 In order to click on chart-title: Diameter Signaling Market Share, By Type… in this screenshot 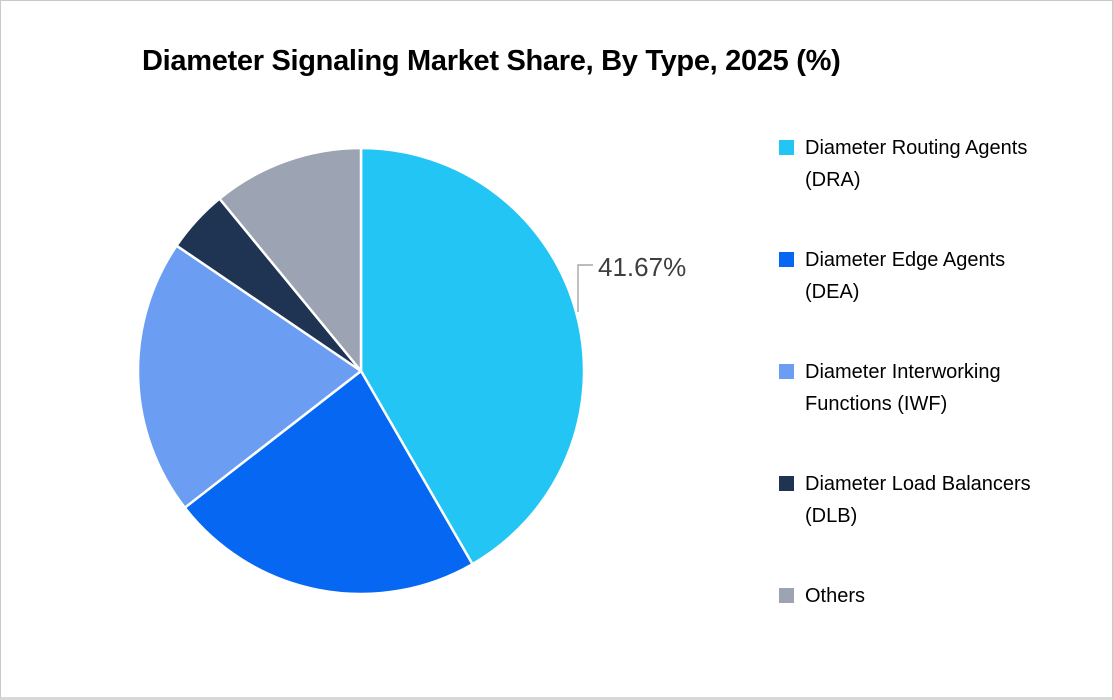, I will do `click(491, 61)`.